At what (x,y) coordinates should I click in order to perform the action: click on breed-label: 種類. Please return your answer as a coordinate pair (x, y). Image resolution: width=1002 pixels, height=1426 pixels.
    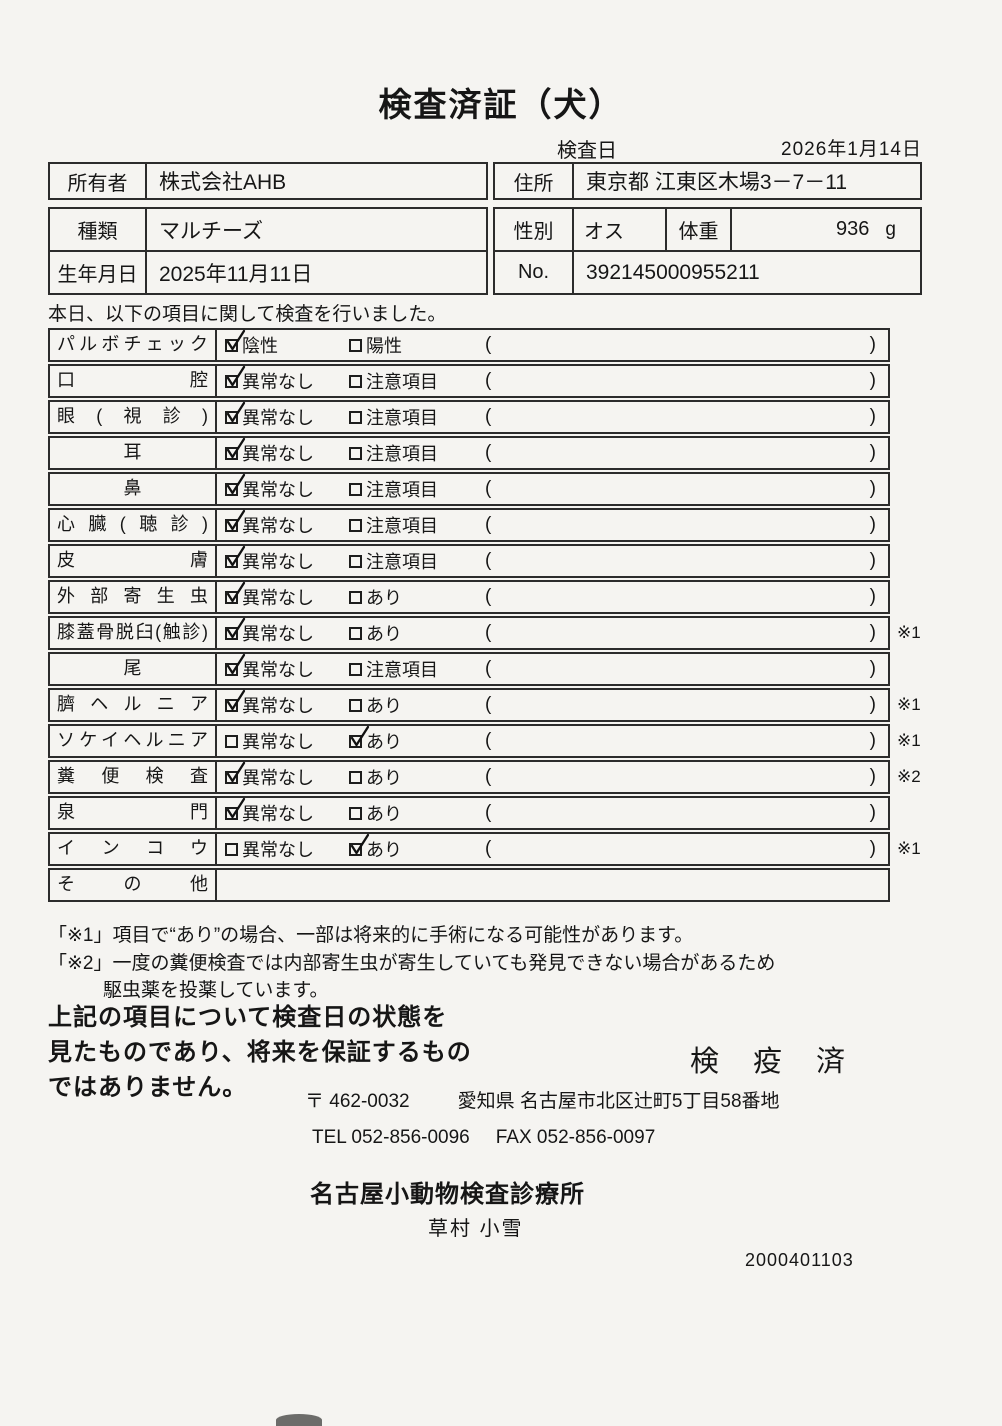
    Looking at the image, I should click on (98, 229).